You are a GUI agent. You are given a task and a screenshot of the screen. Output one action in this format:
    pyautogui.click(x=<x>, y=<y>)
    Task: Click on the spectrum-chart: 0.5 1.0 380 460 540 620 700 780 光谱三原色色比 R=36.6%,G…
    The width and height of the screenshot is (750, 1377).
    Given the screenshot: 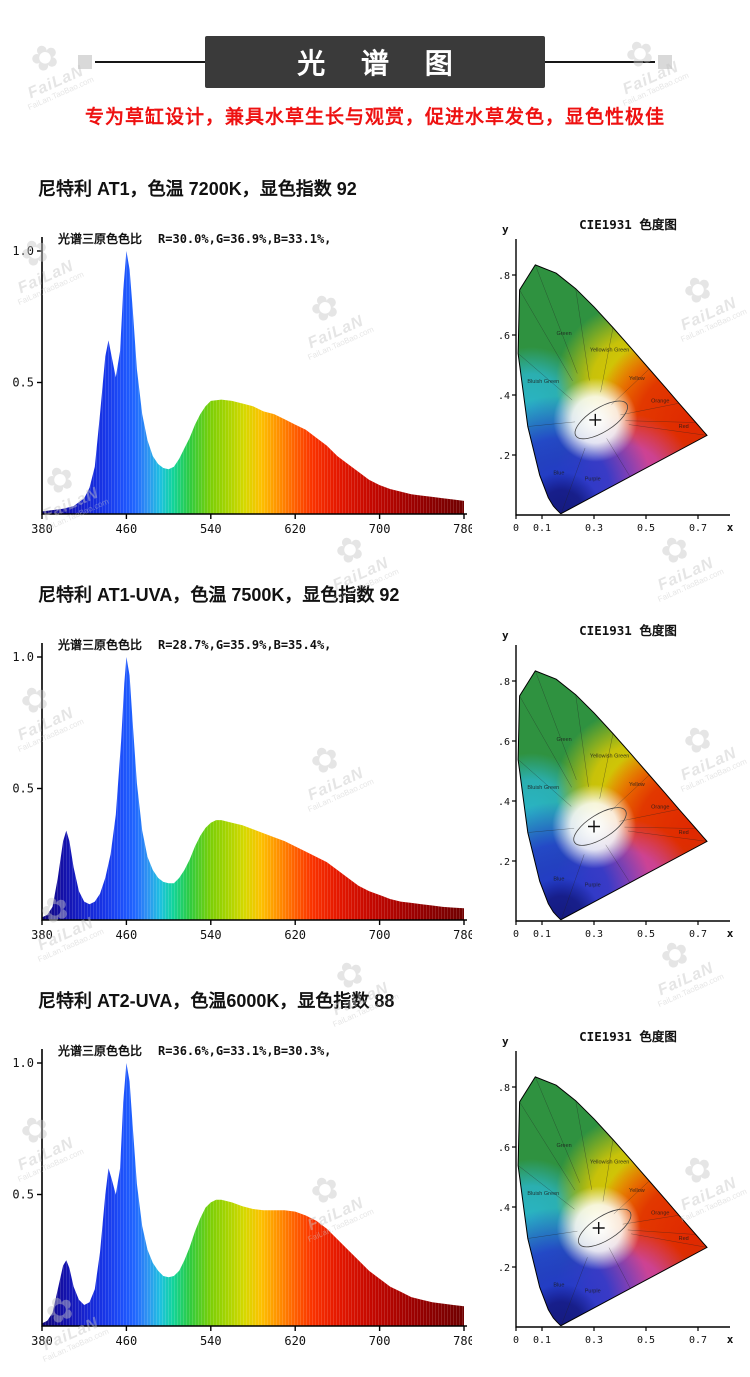 What is the action you would take?
    pyautogui.click(x=242, y=1195)
    